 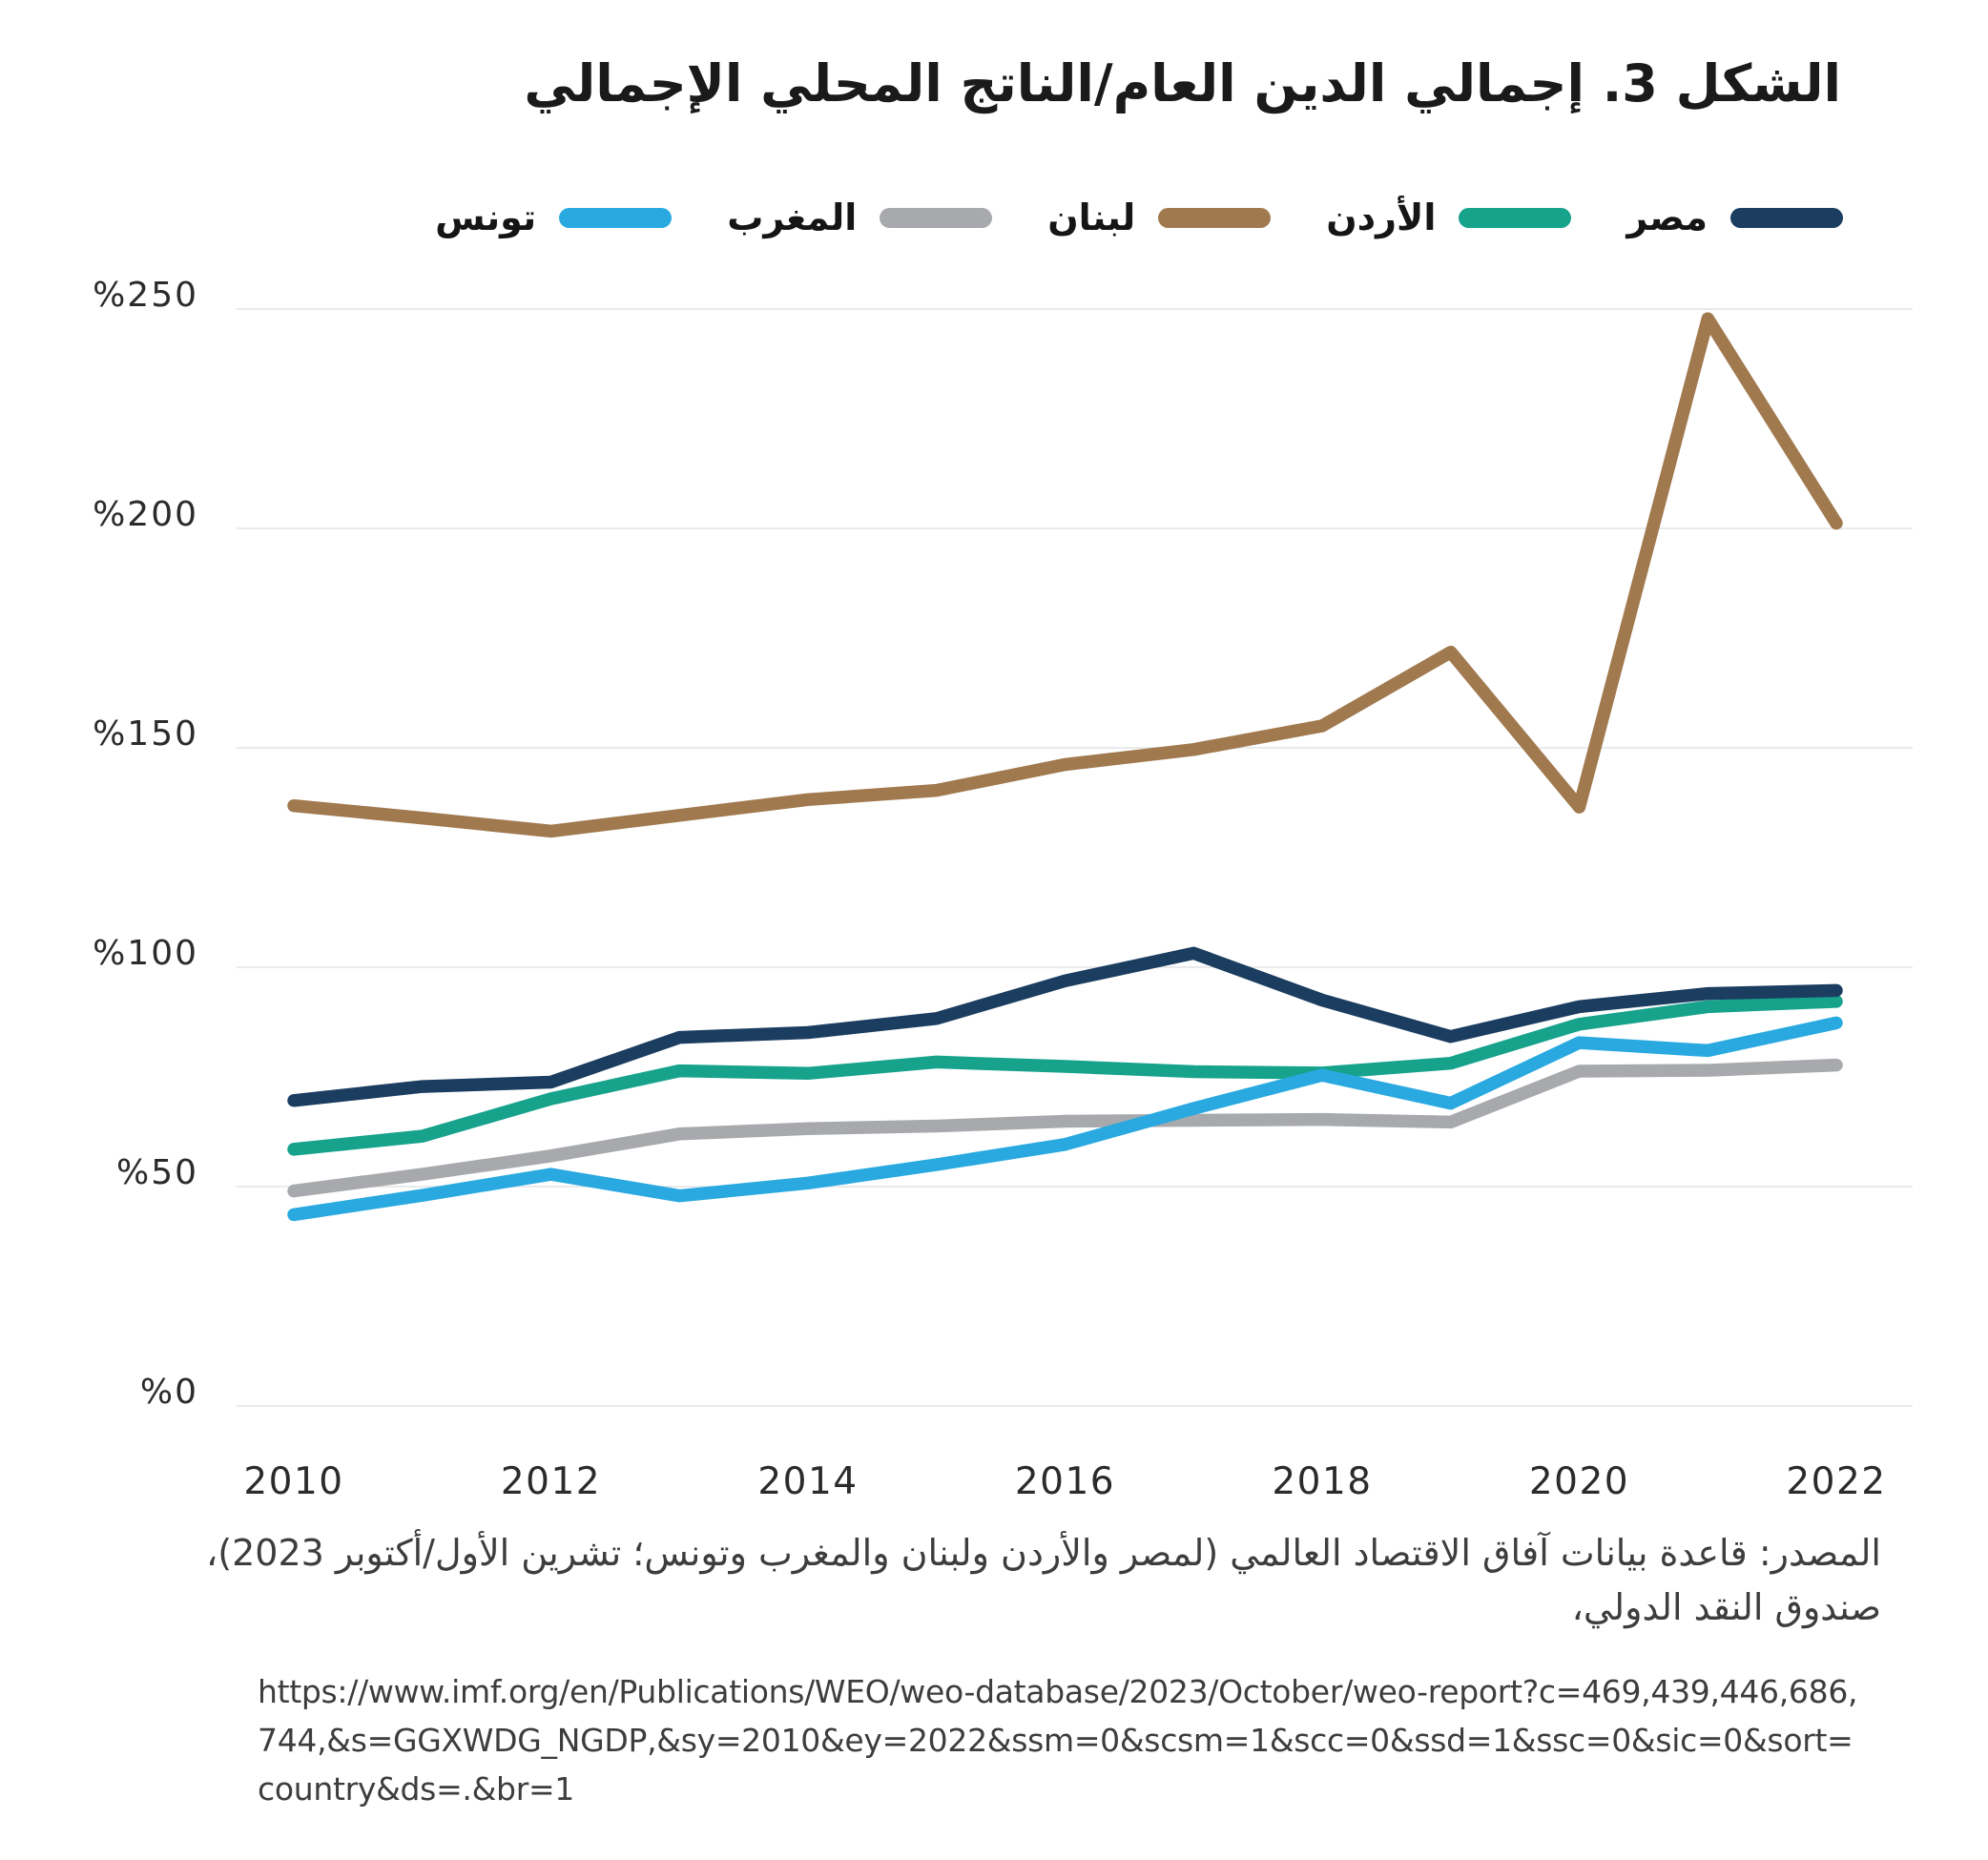 I want to click on x-tick-label-2022: 2022, so click(x=1836, y=1481).